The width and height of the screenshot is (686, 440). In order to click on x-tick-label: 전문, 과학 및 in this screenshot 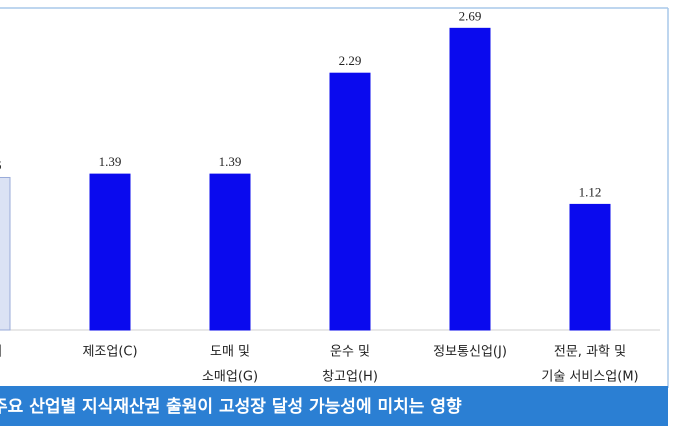, I will do `click(590, 352)`.